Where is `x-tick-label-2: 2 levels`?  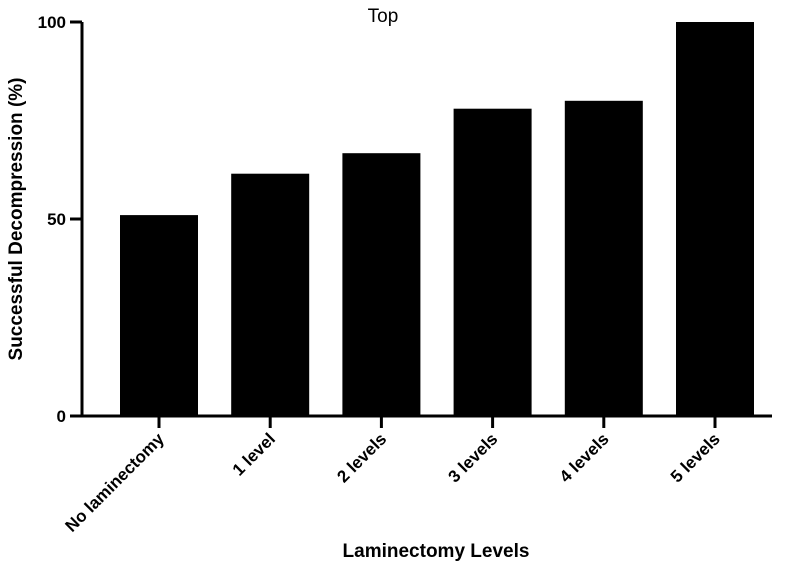 x-tick-label-2: 2 levels is located at coordinates (361, 457).